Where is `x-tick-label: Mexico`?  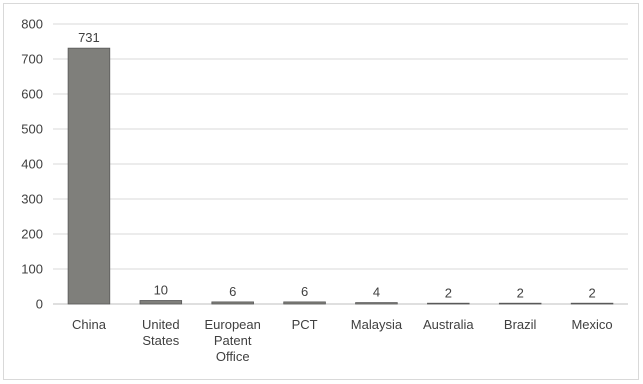 x-tick-label: Mexico is located at coordinates (591, 324).